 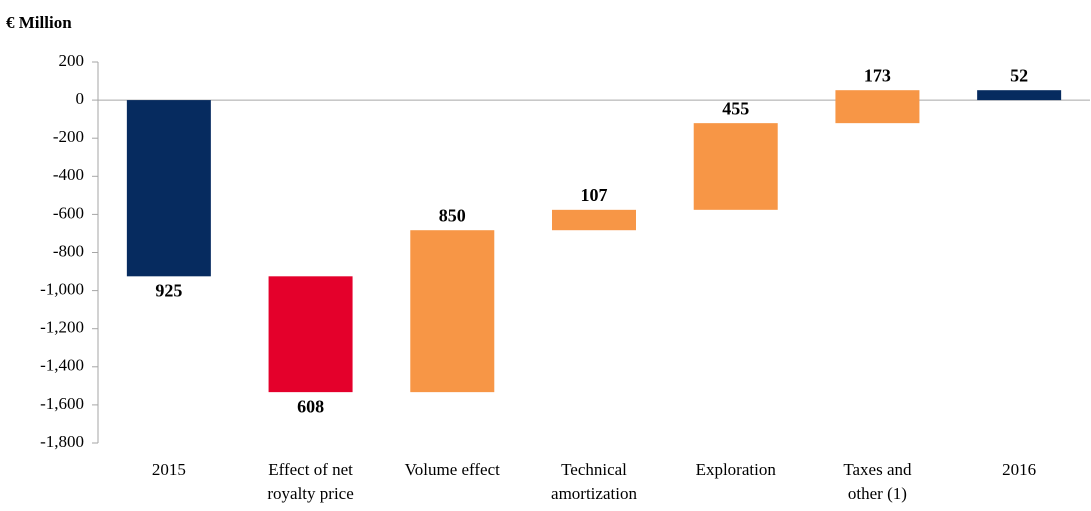 I want to click on y-tick-label: -600, so click(x=68, y=212).